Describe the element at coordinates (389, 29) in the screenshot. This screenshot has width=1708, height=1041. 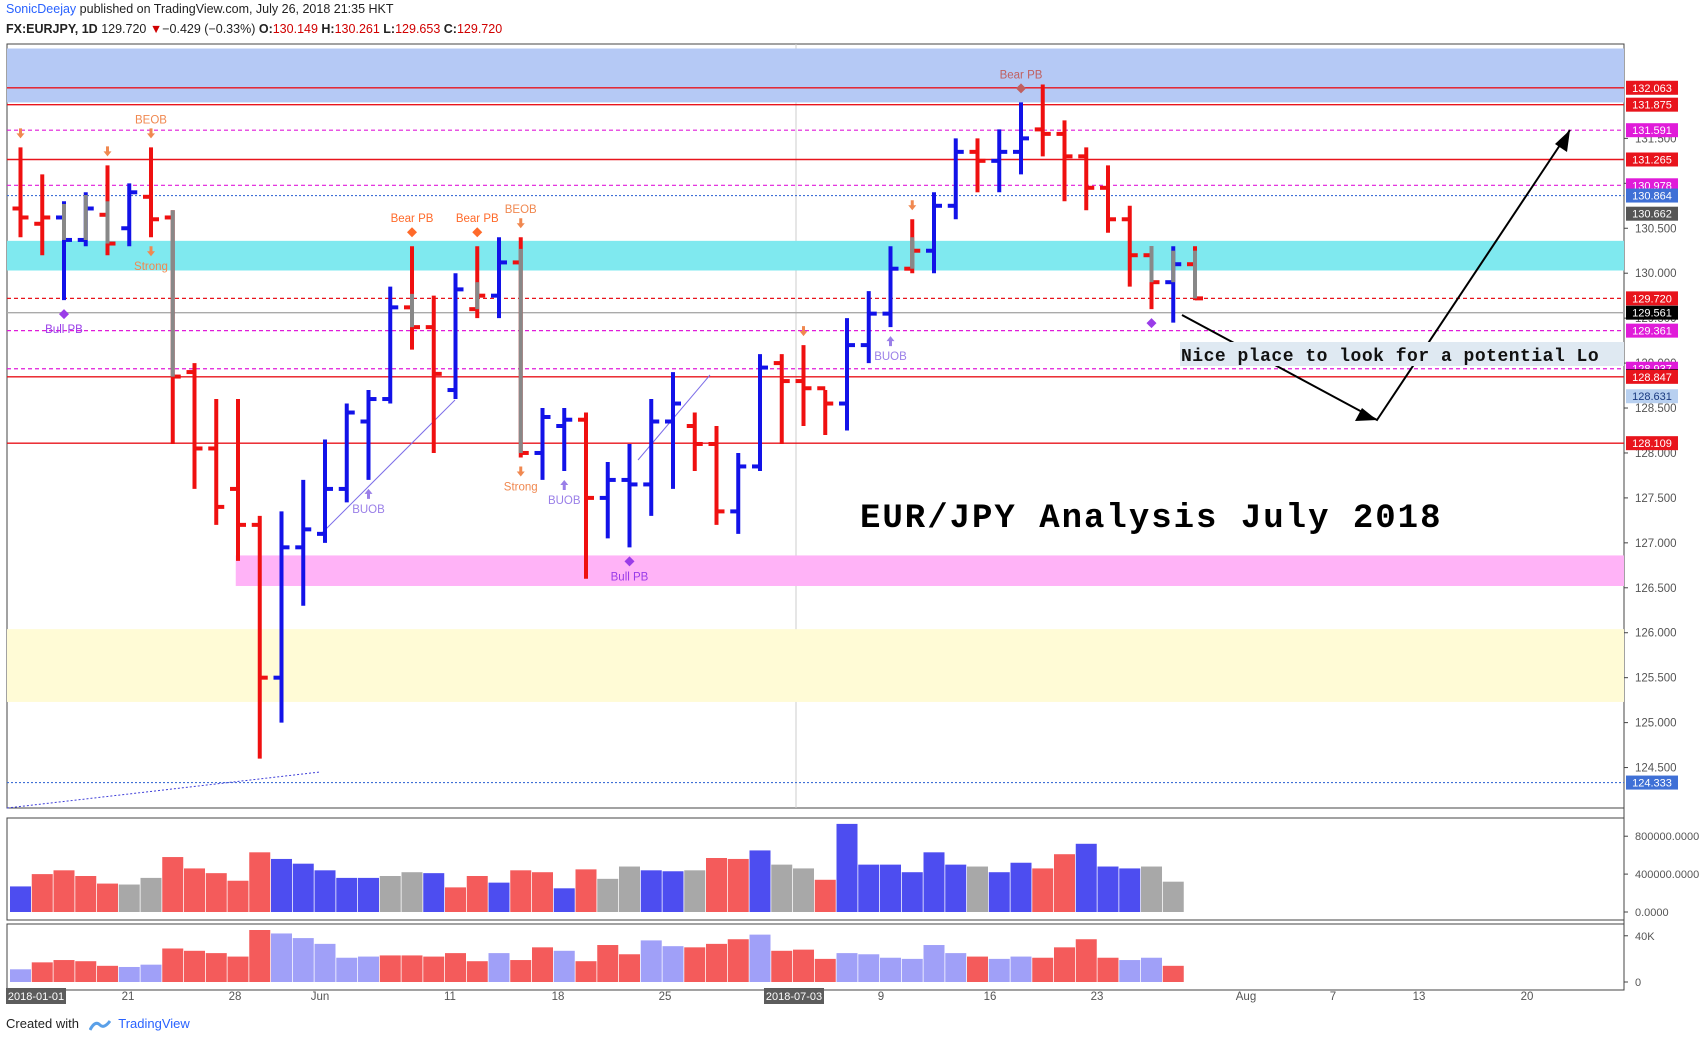
I see `low-label: L:` at that location.